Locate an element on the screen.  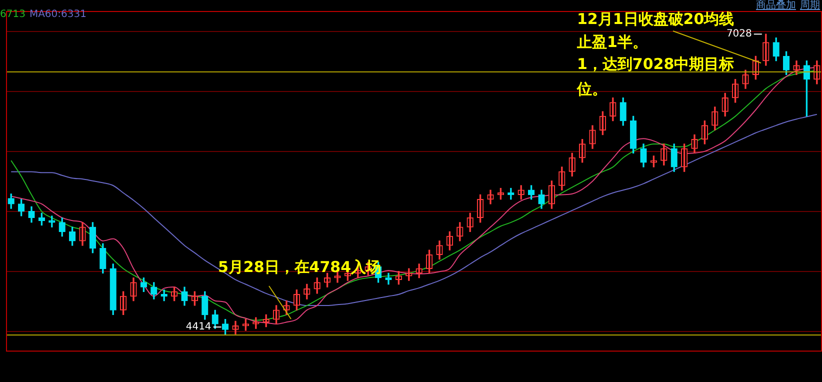
annotation: 4414 is located at coordinates (199, 327).